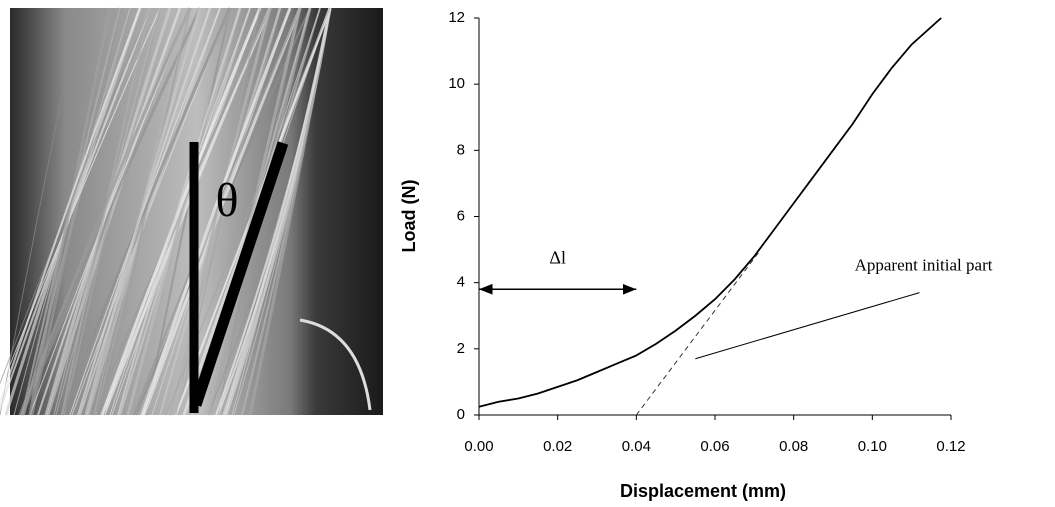 The width and height of the screenshot is (1055, 507). Describe the element at coordinates (636, 446) in the screenshot. I see `x-tick-label: 0.04` at that location.